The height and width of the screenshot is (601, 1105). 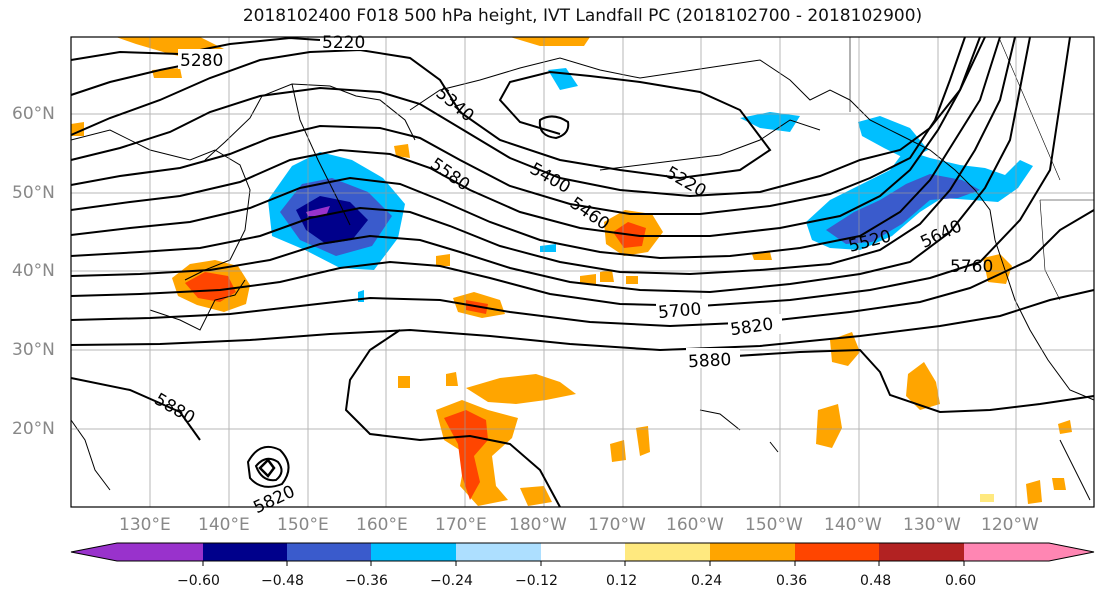 What do you see at coordinates (224, 525) in the screenshot?
I see `longitude-label: 140°E` at bounding box center [224, 525].